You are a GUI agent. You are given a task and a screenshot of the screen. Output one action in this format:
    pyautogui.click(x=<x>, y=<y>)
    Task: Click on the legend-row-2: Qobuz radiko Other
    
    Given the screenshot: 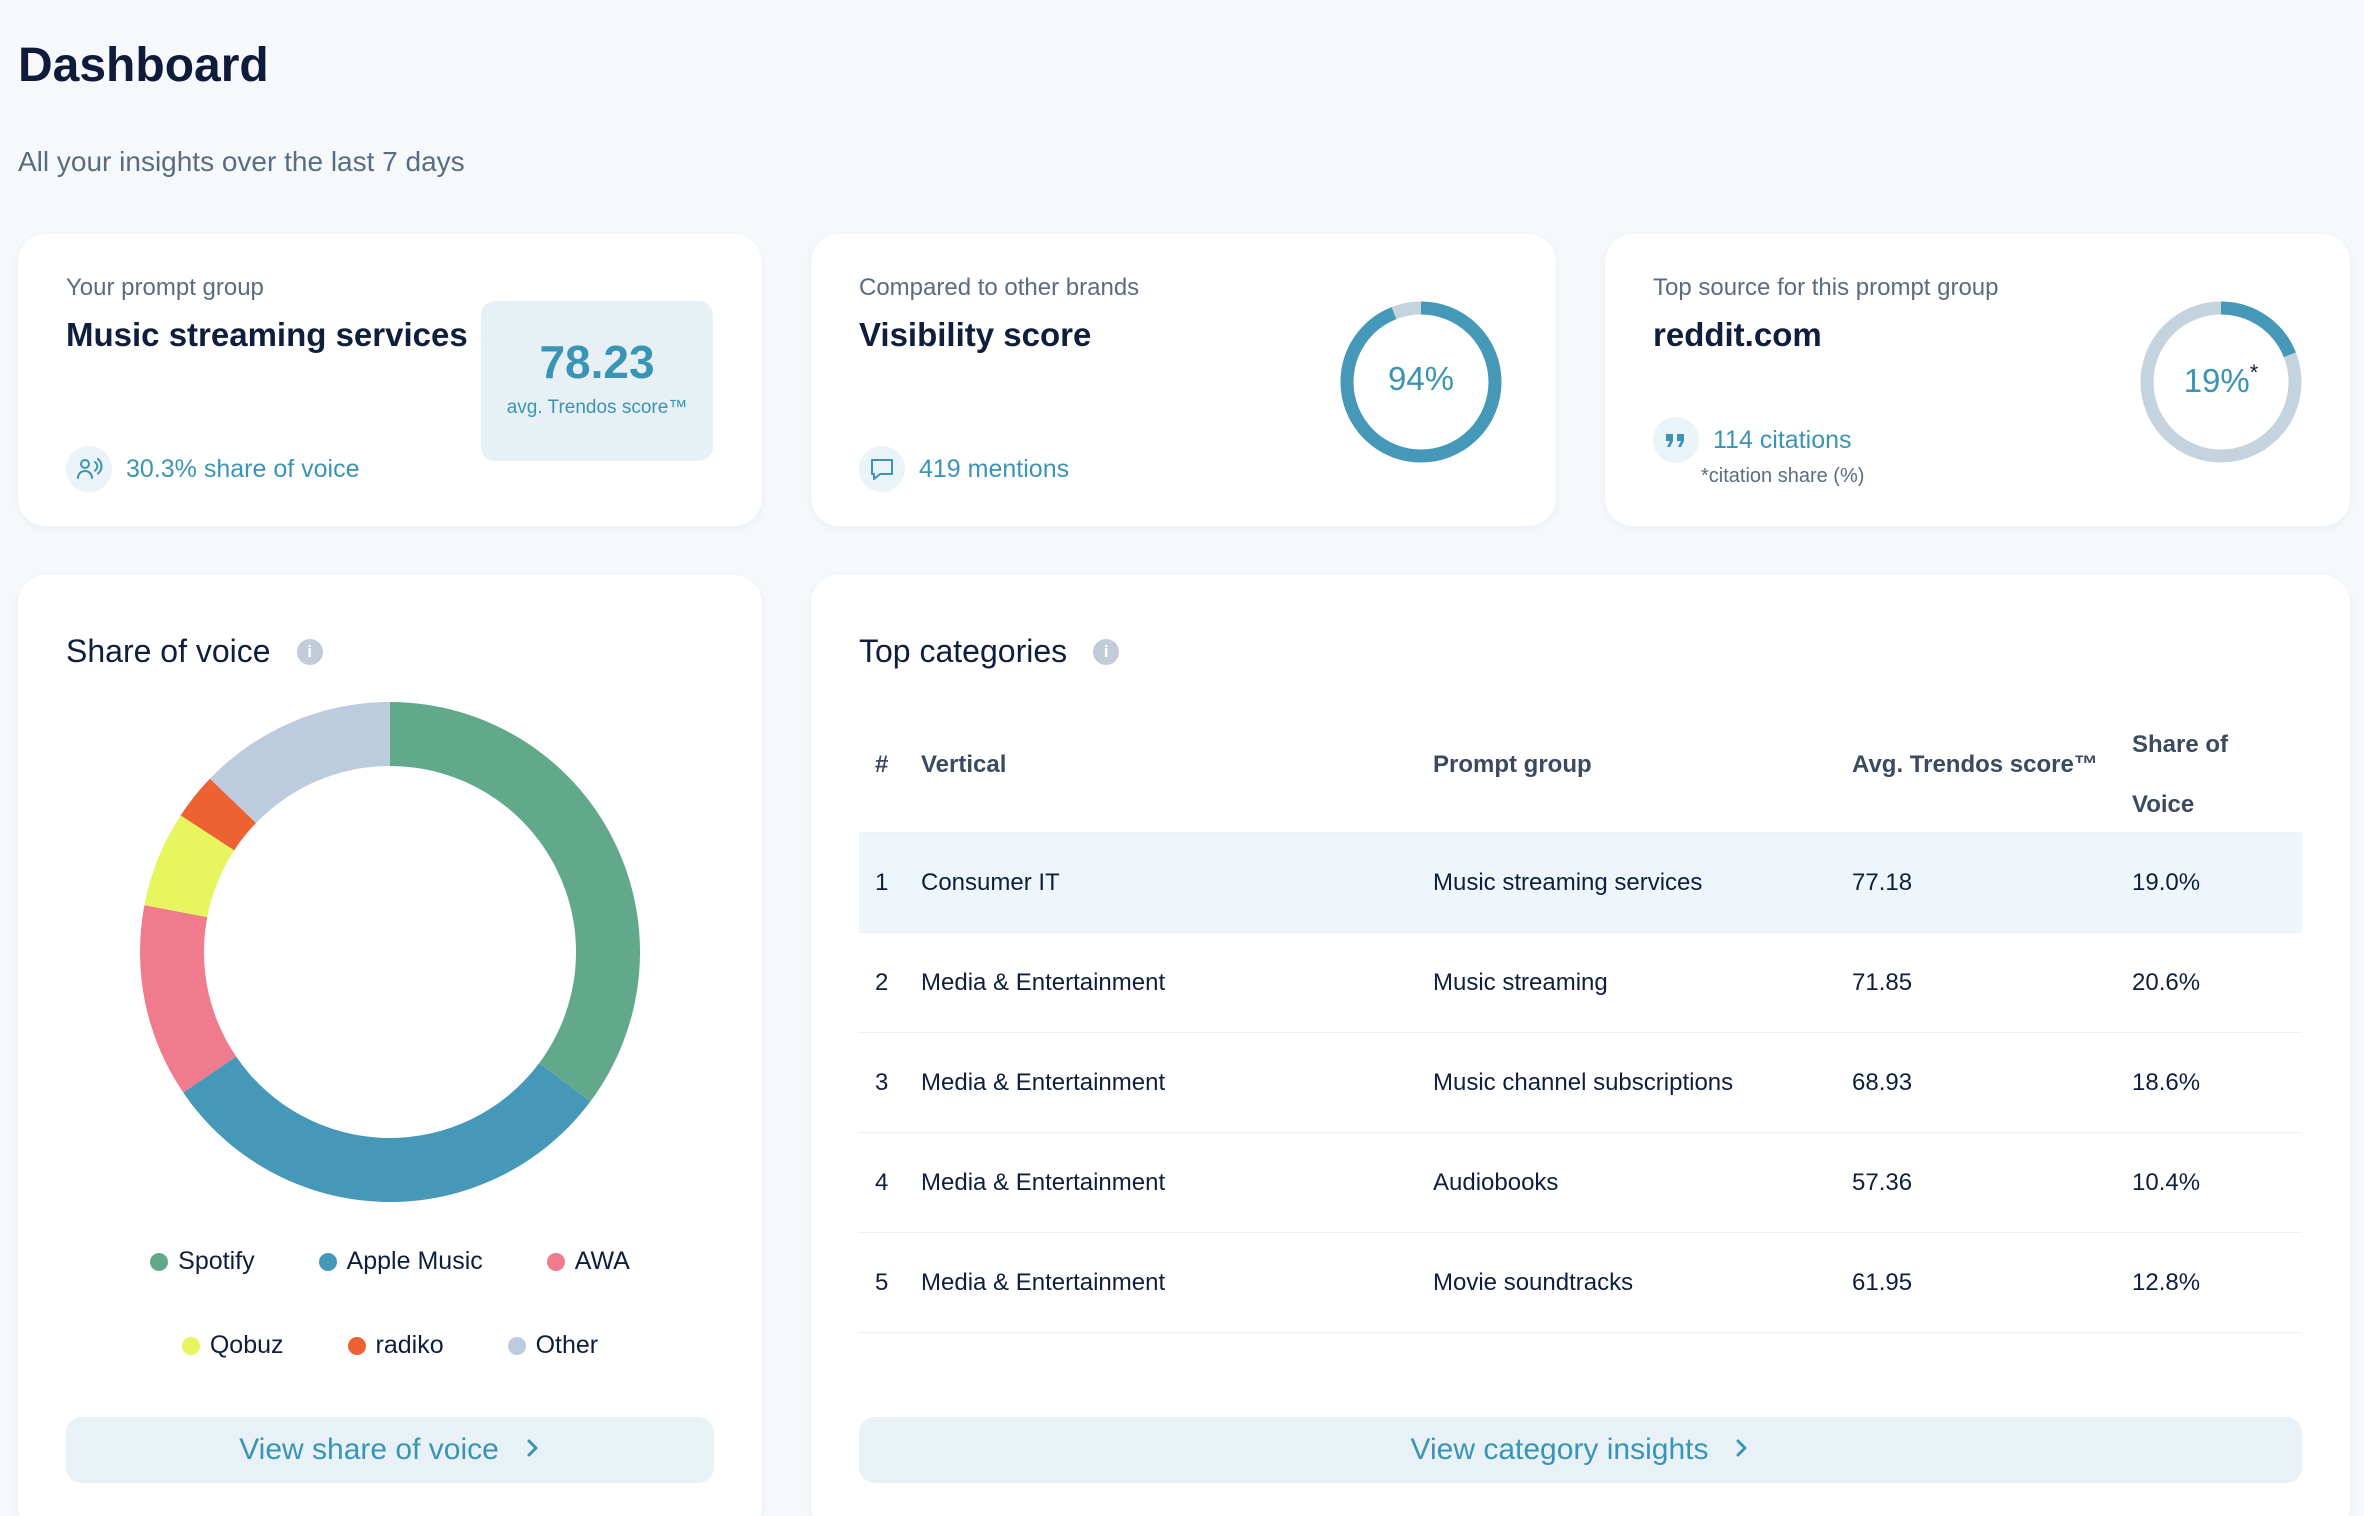 What is the action you would take?
    pyautogui.click(x=390, y=1345)
    